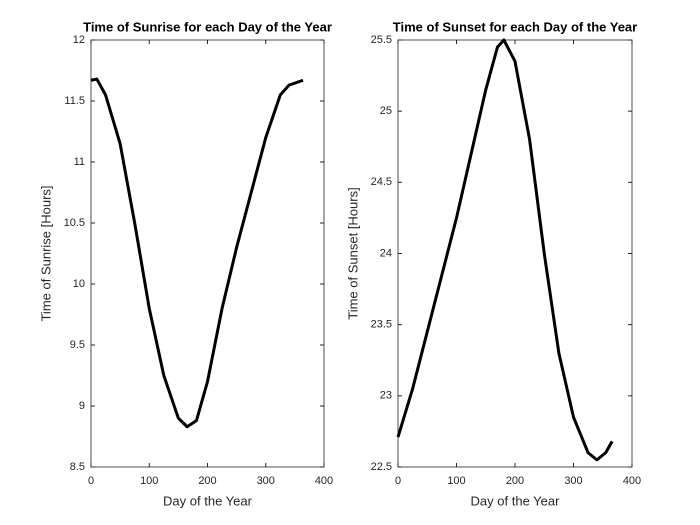 Image resolution: width=700 pixels, height=525 pixels. Describe the element at coordinates (82, 406) in the screenshot. I see `y-tick-label: 9` at that location.